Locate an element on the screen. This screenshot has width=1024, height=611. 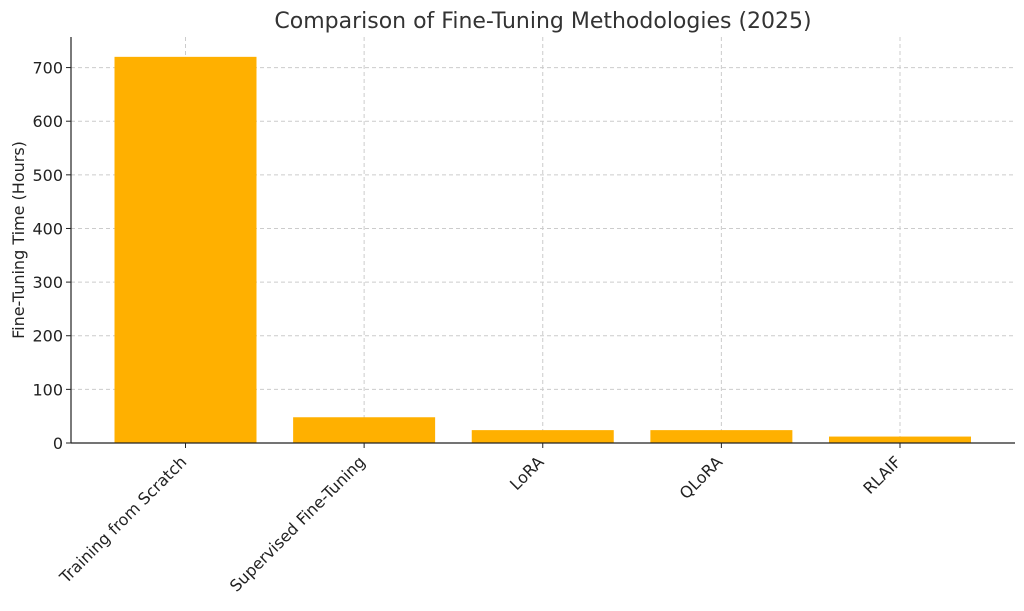
y-tick-label: 700 is located at coordinates (47, 68).